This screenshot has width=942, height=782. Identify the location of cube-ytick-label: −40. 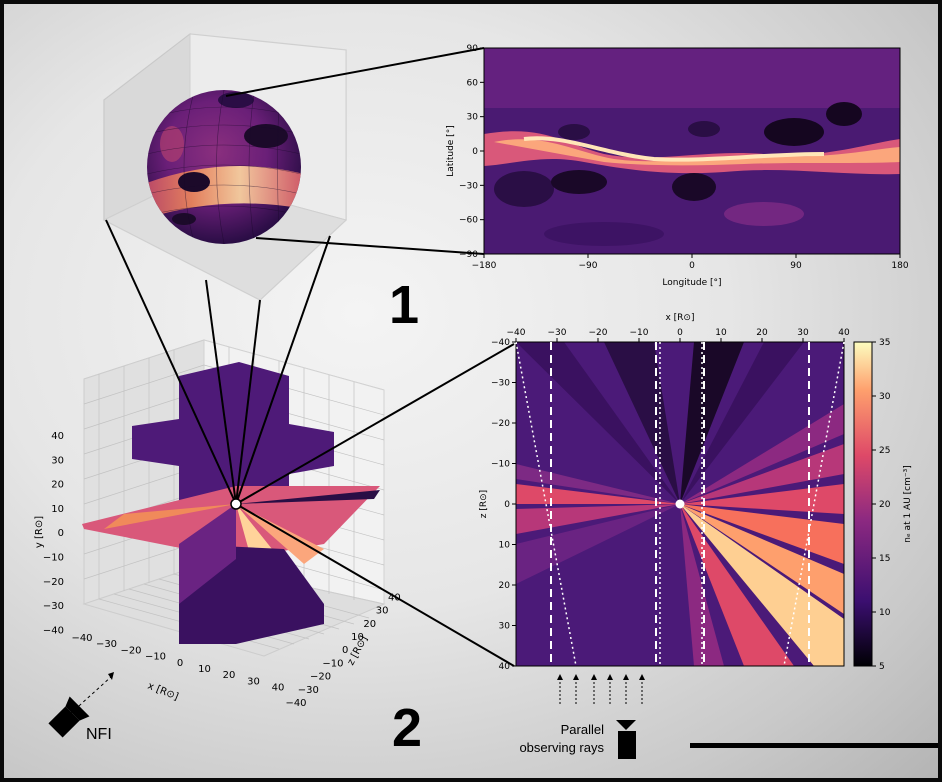
(53, 630).